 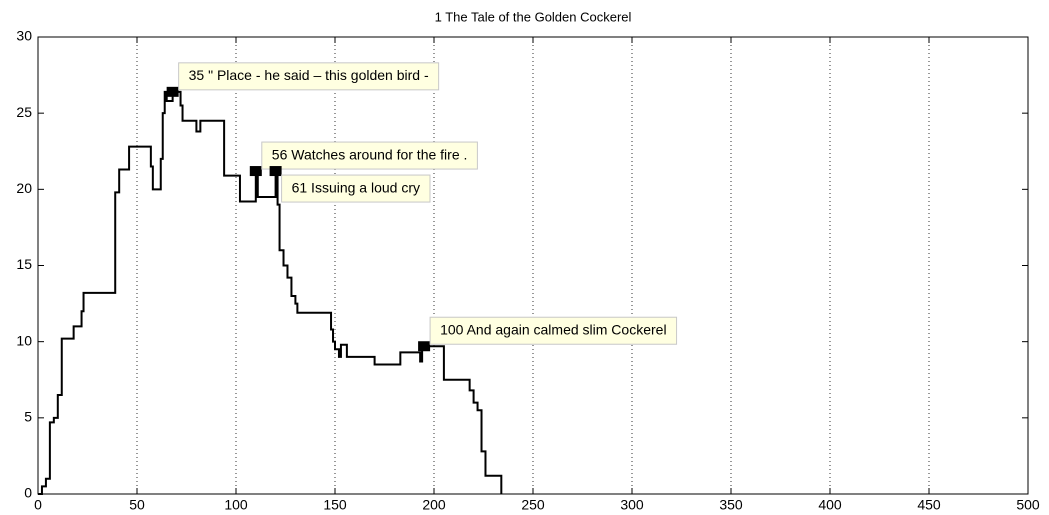 What do you see at coordinates (38, 505) in the screenshot?
I see `x-tick-label: 0` at bounding box center [38, 505].